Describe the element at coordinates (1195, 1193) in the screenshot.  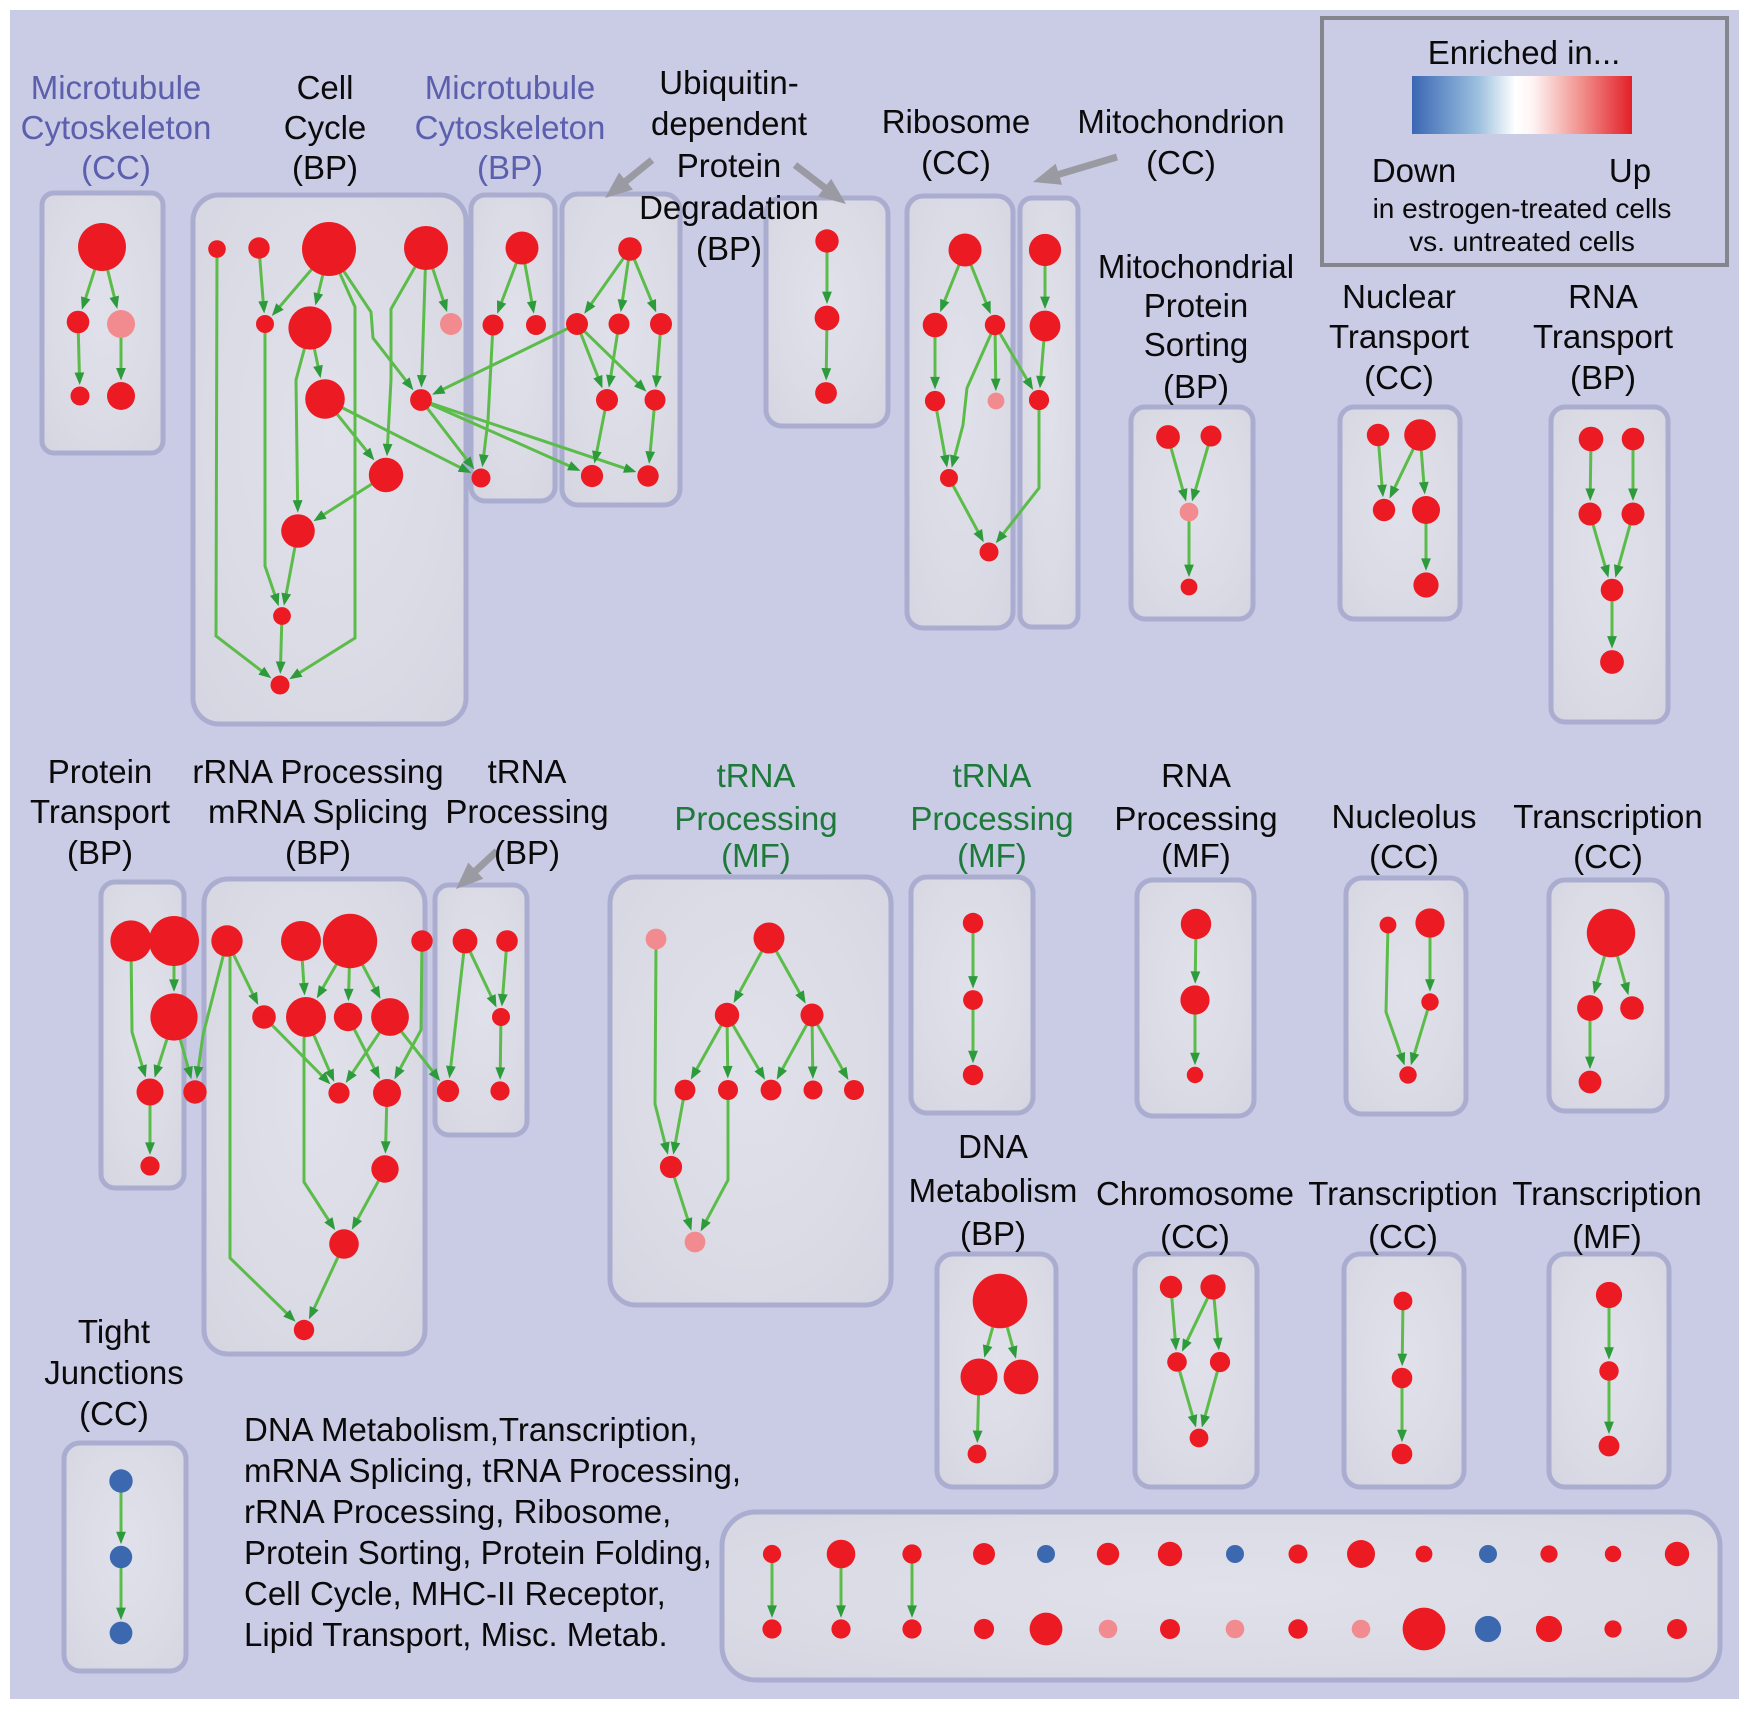
I see `svg-text: Chromosome` at that location.